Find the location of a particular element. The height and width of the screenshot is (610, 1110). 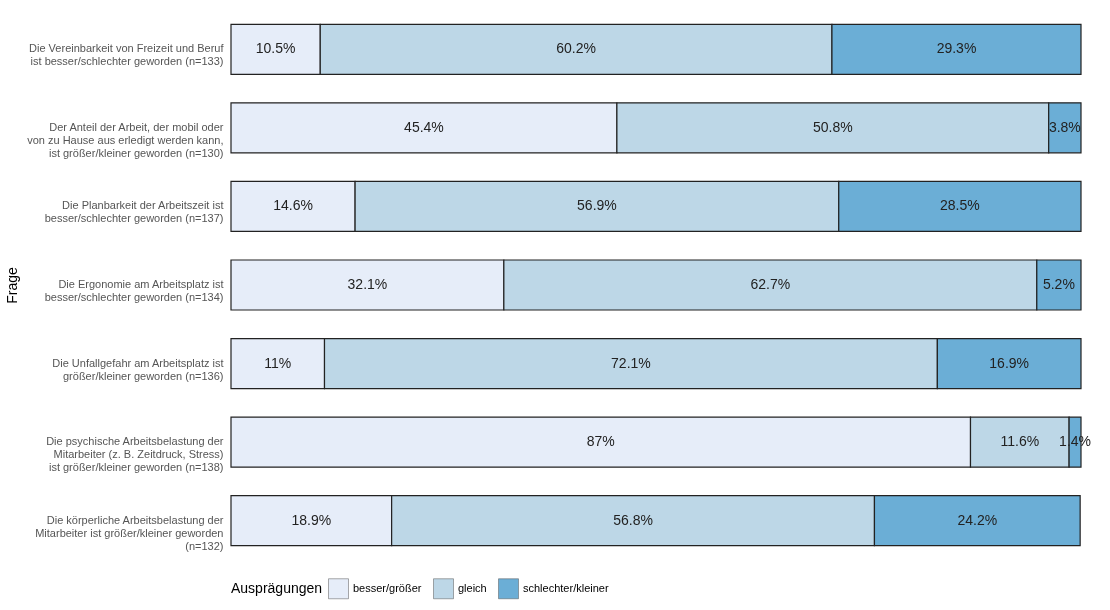

legend-label: besser/größer is located at coordinates (387, 587).